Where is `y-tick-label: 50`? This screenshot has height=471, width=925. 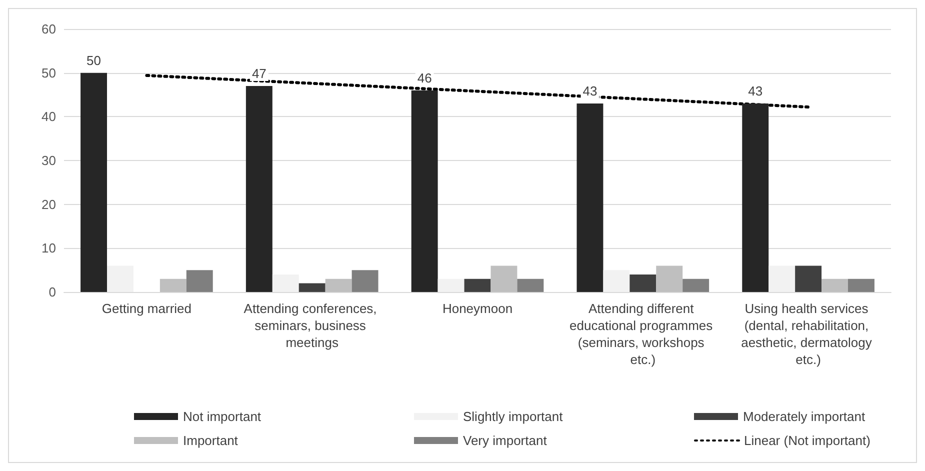
y-tick-label: 50 is located at coordinates (49, 72).